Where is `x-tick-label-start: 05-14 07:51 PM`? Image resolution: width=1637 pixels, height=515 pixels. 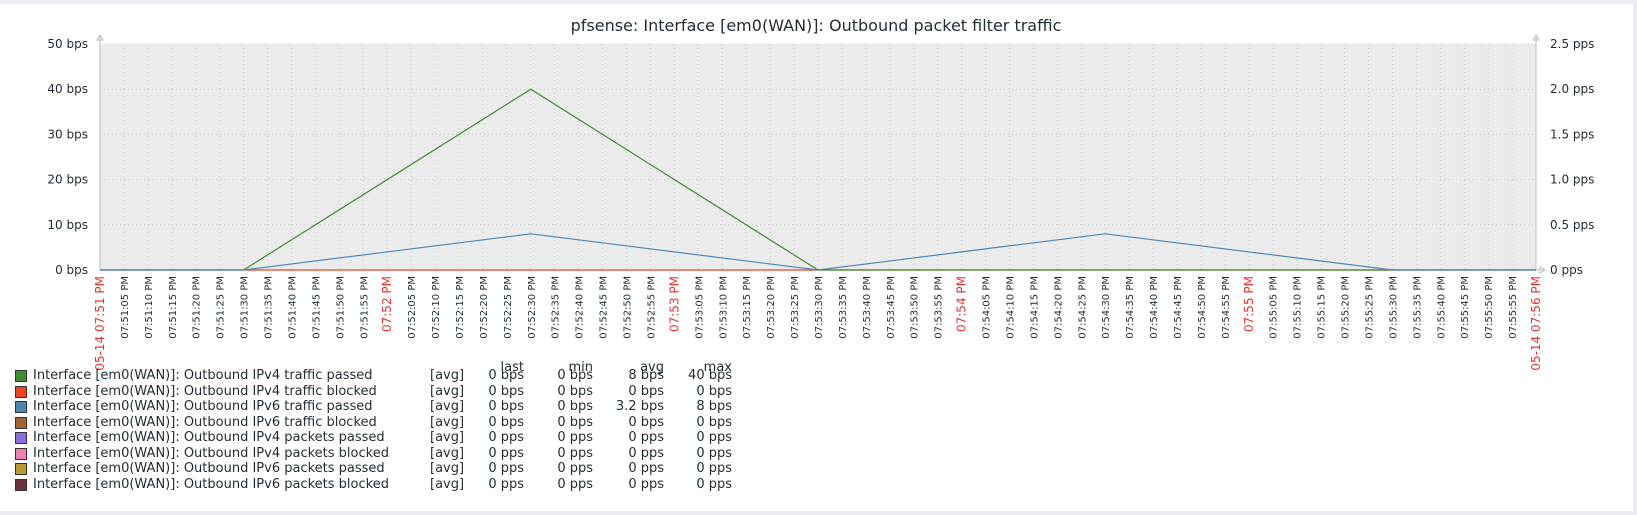 x-tick-label-start: 05-14 07:51 PM is located at coordinates (100, 323).